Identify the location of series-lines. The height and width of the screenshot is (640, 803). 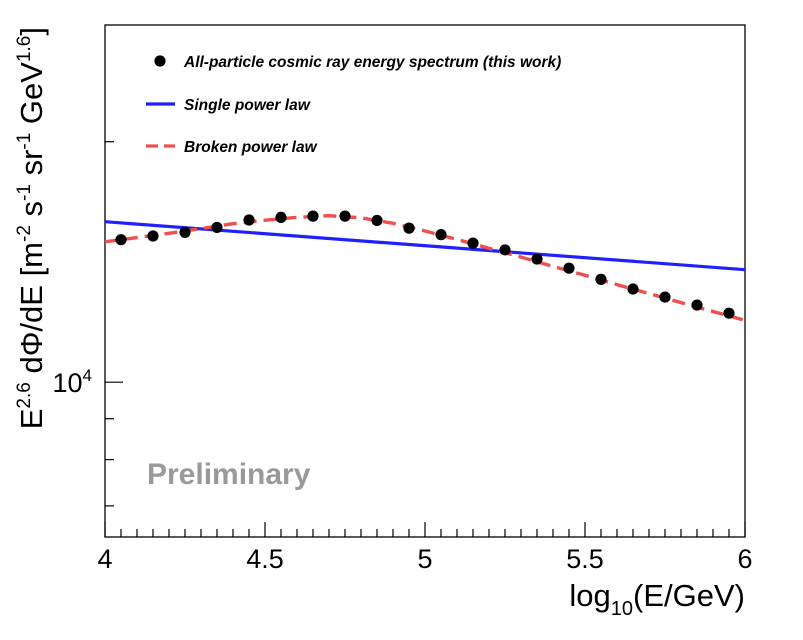
(425, 268).